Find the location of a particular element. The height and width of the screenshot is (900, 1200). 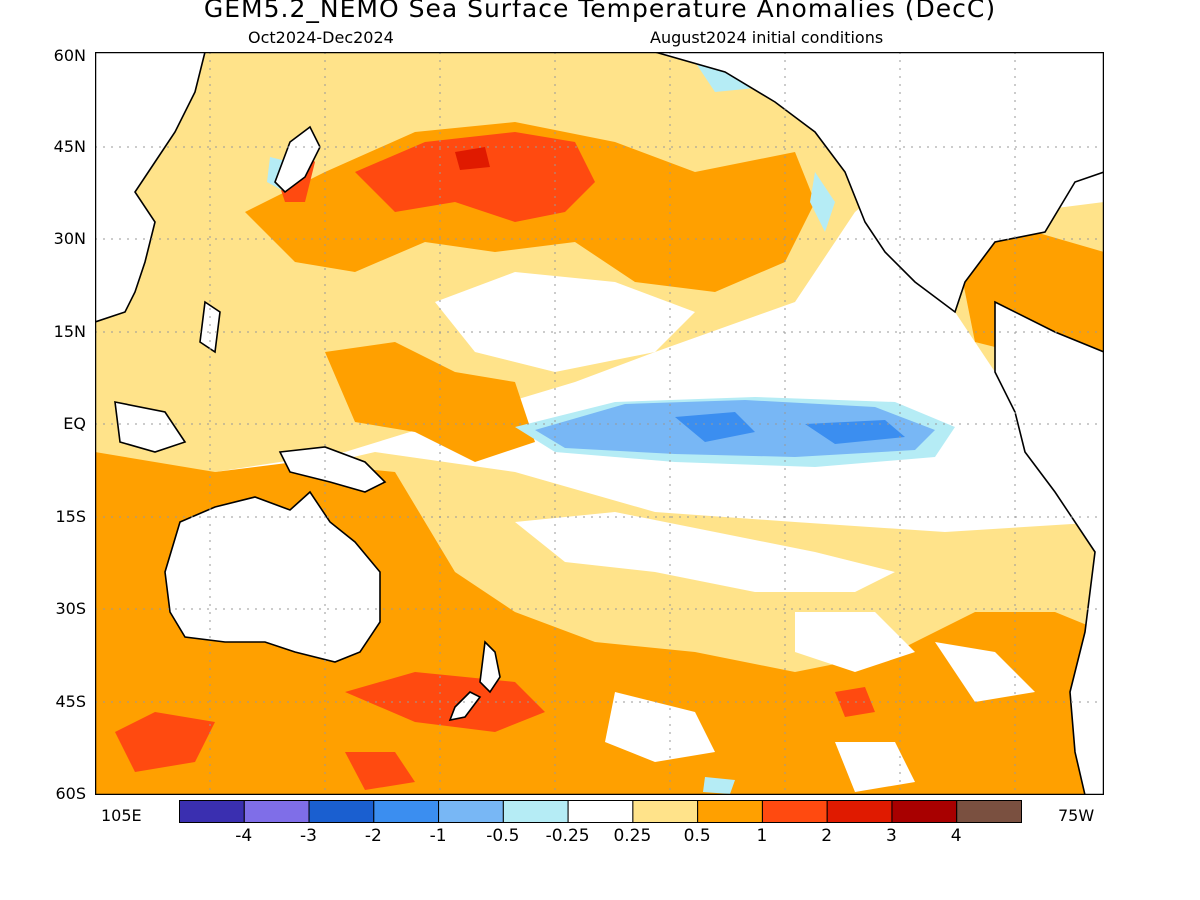

initial-conditions: August2024 initial conditions is located at coordinates (767, 37).